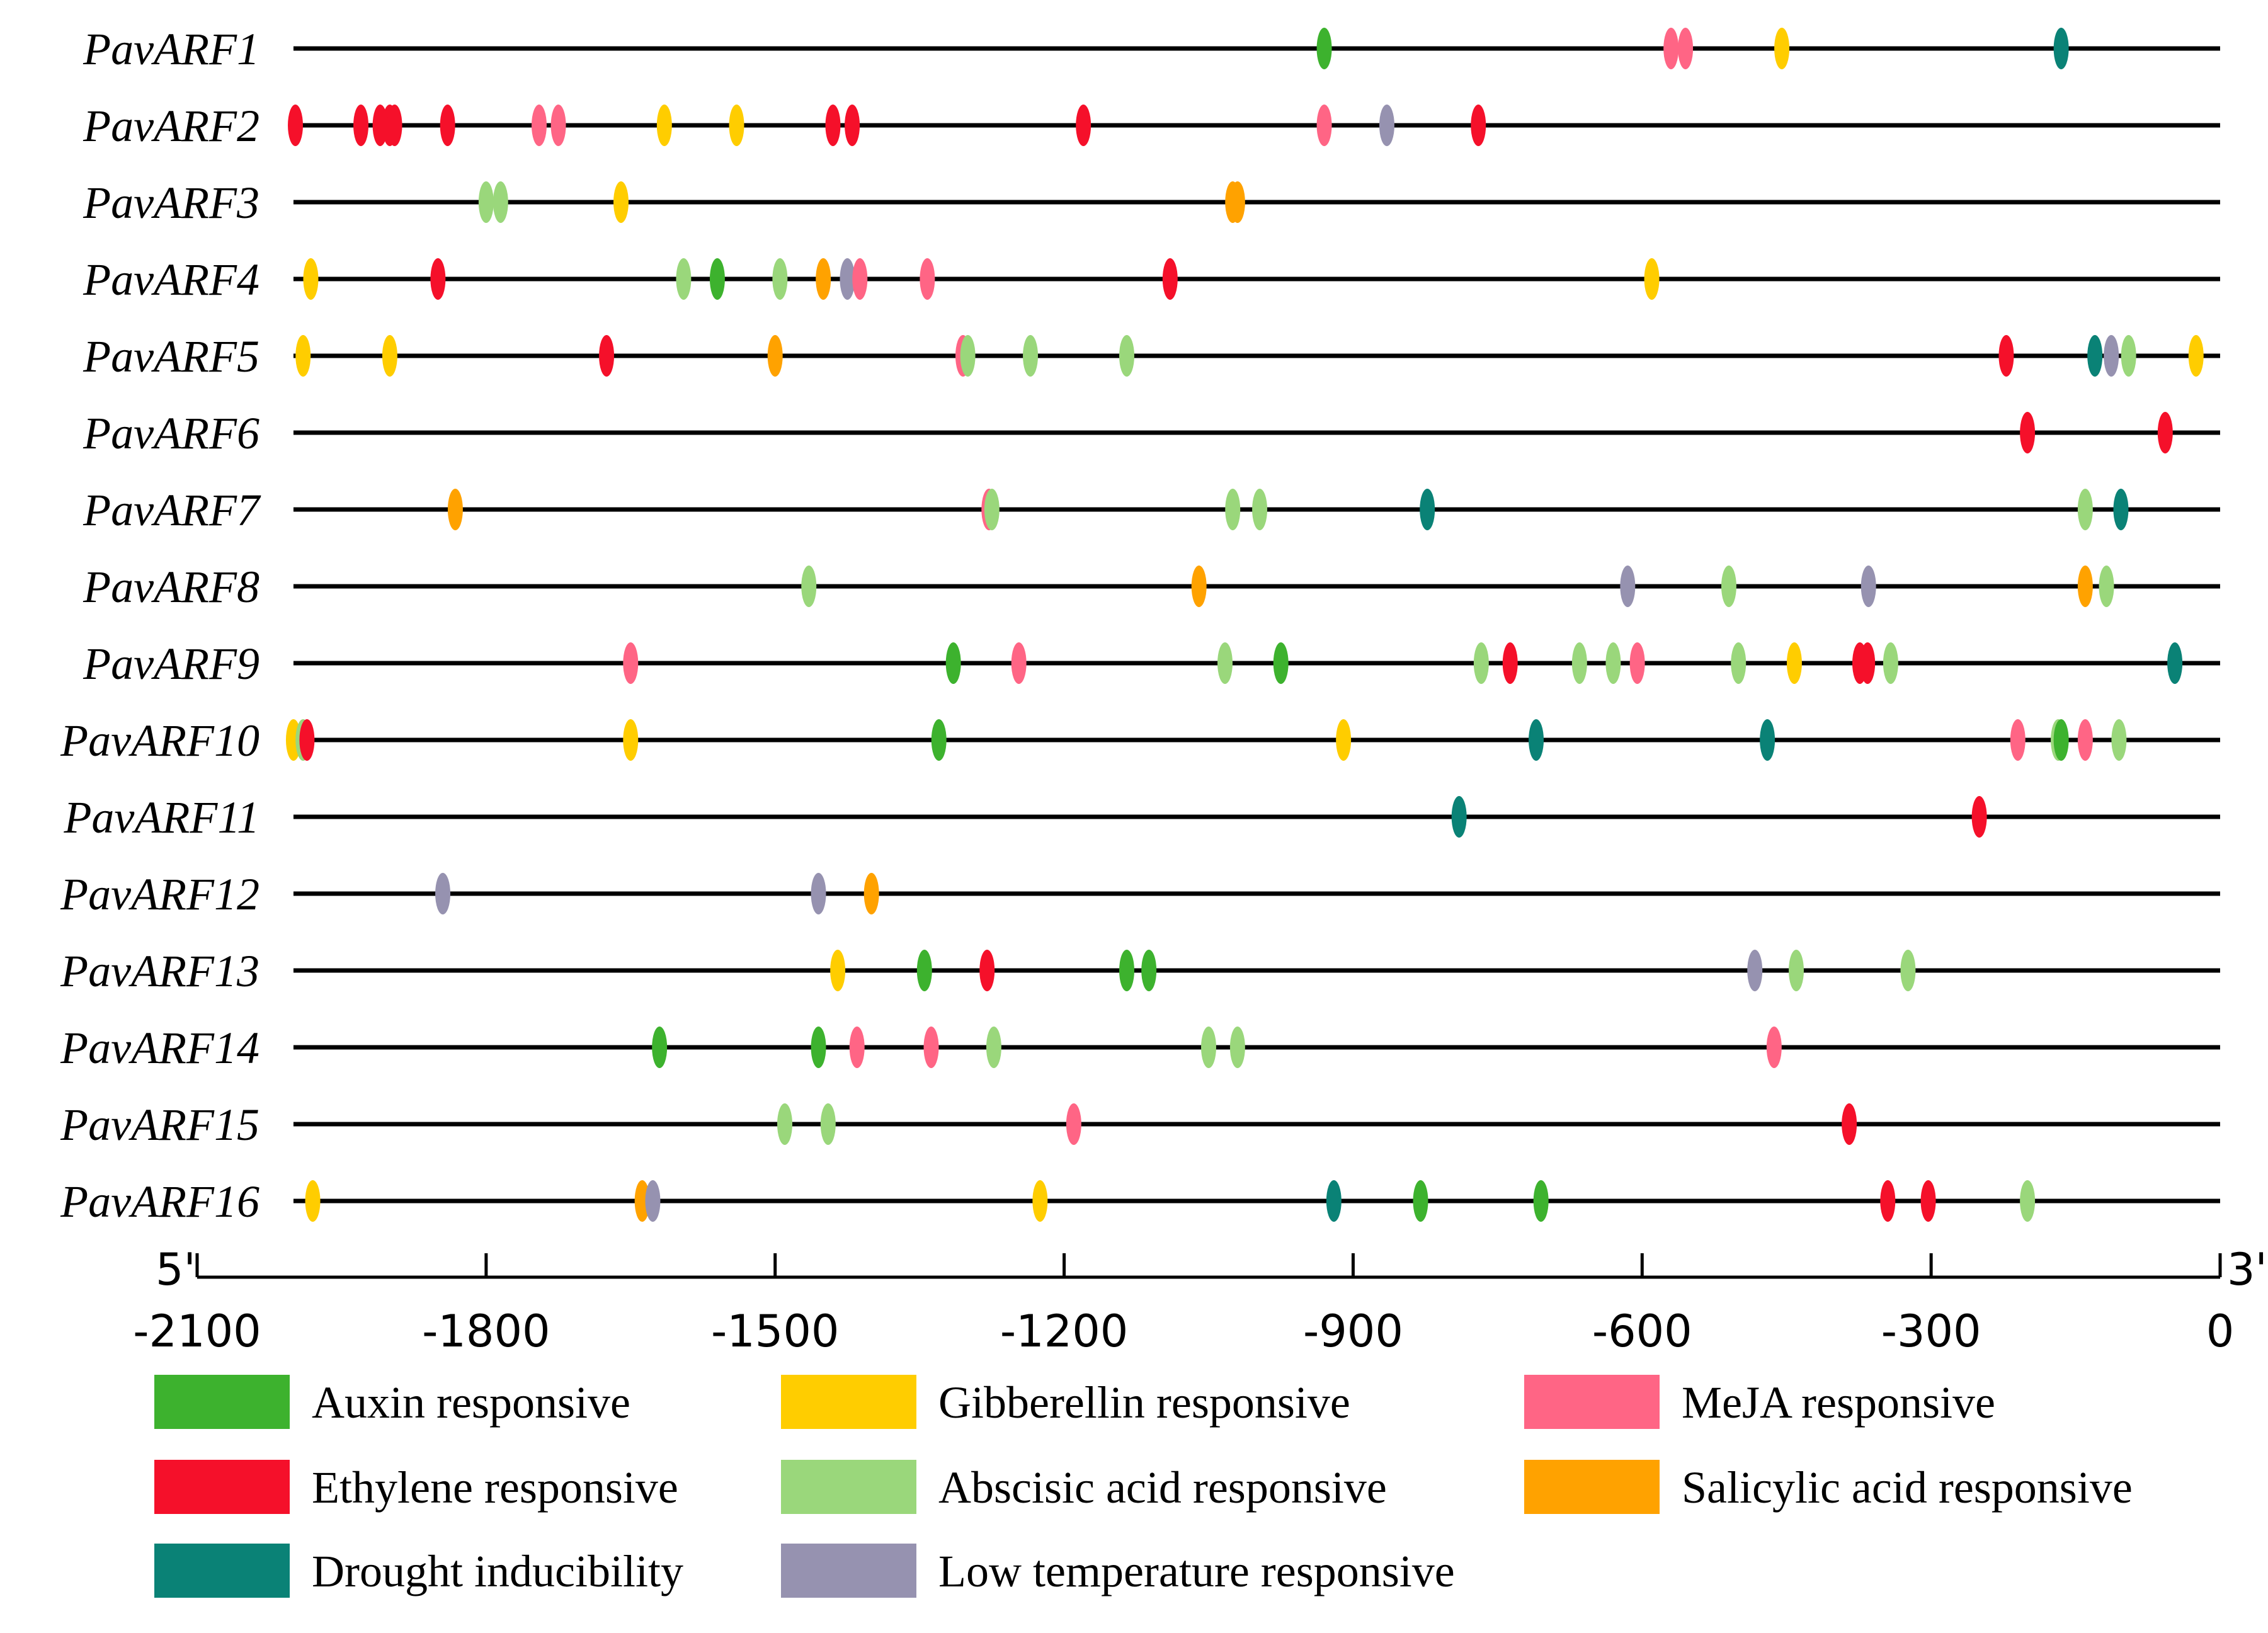  What do you see at coordinates (416, 1487) in the screenshot?
I see `legend-item-eth: Ethylene responsive` at bounding box center [416, 1487].